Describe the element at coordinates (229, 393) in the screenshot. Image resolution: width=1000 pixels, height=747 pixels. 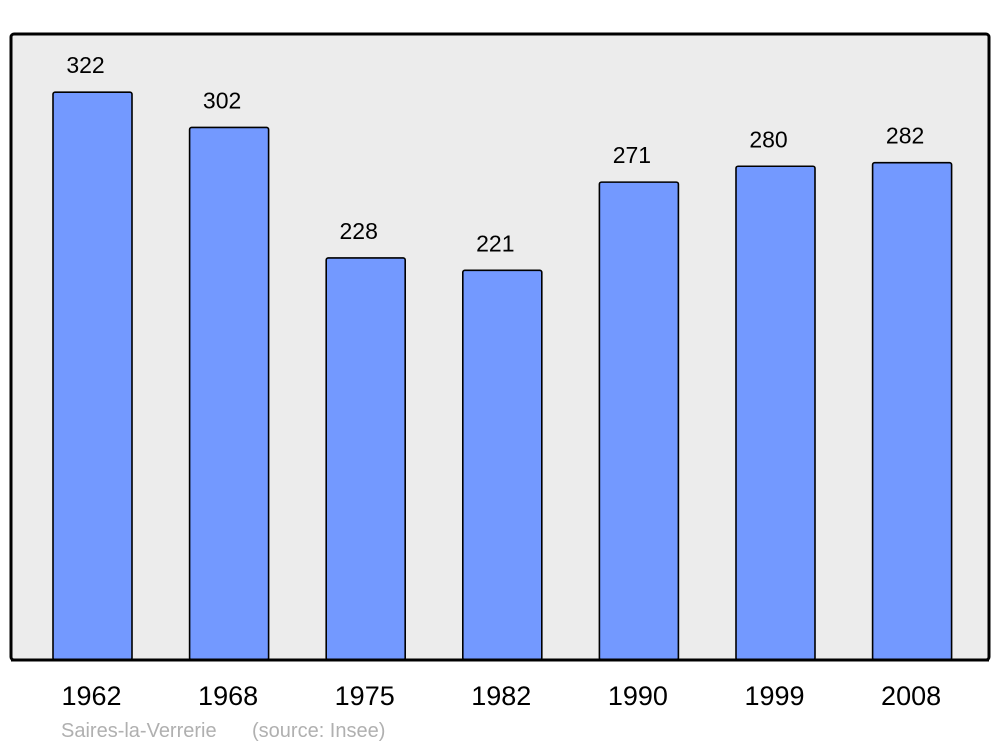
I see `bar-1968` at that location.